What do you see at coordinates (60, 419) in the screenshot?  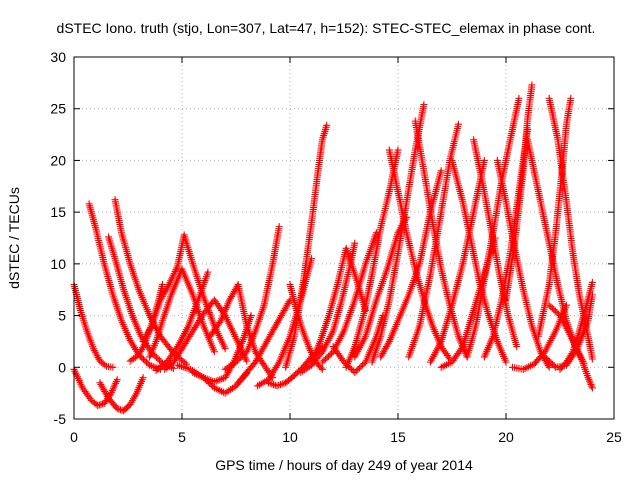 I see `y-tick-label: -5` at bounding box center [60, 419].